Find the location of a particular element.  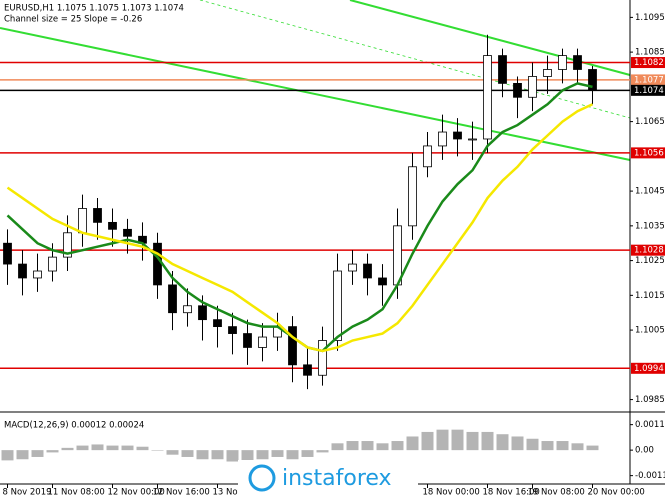

x-tick-label: 18 Nov 00:00 is located at coordinates (451, 493).